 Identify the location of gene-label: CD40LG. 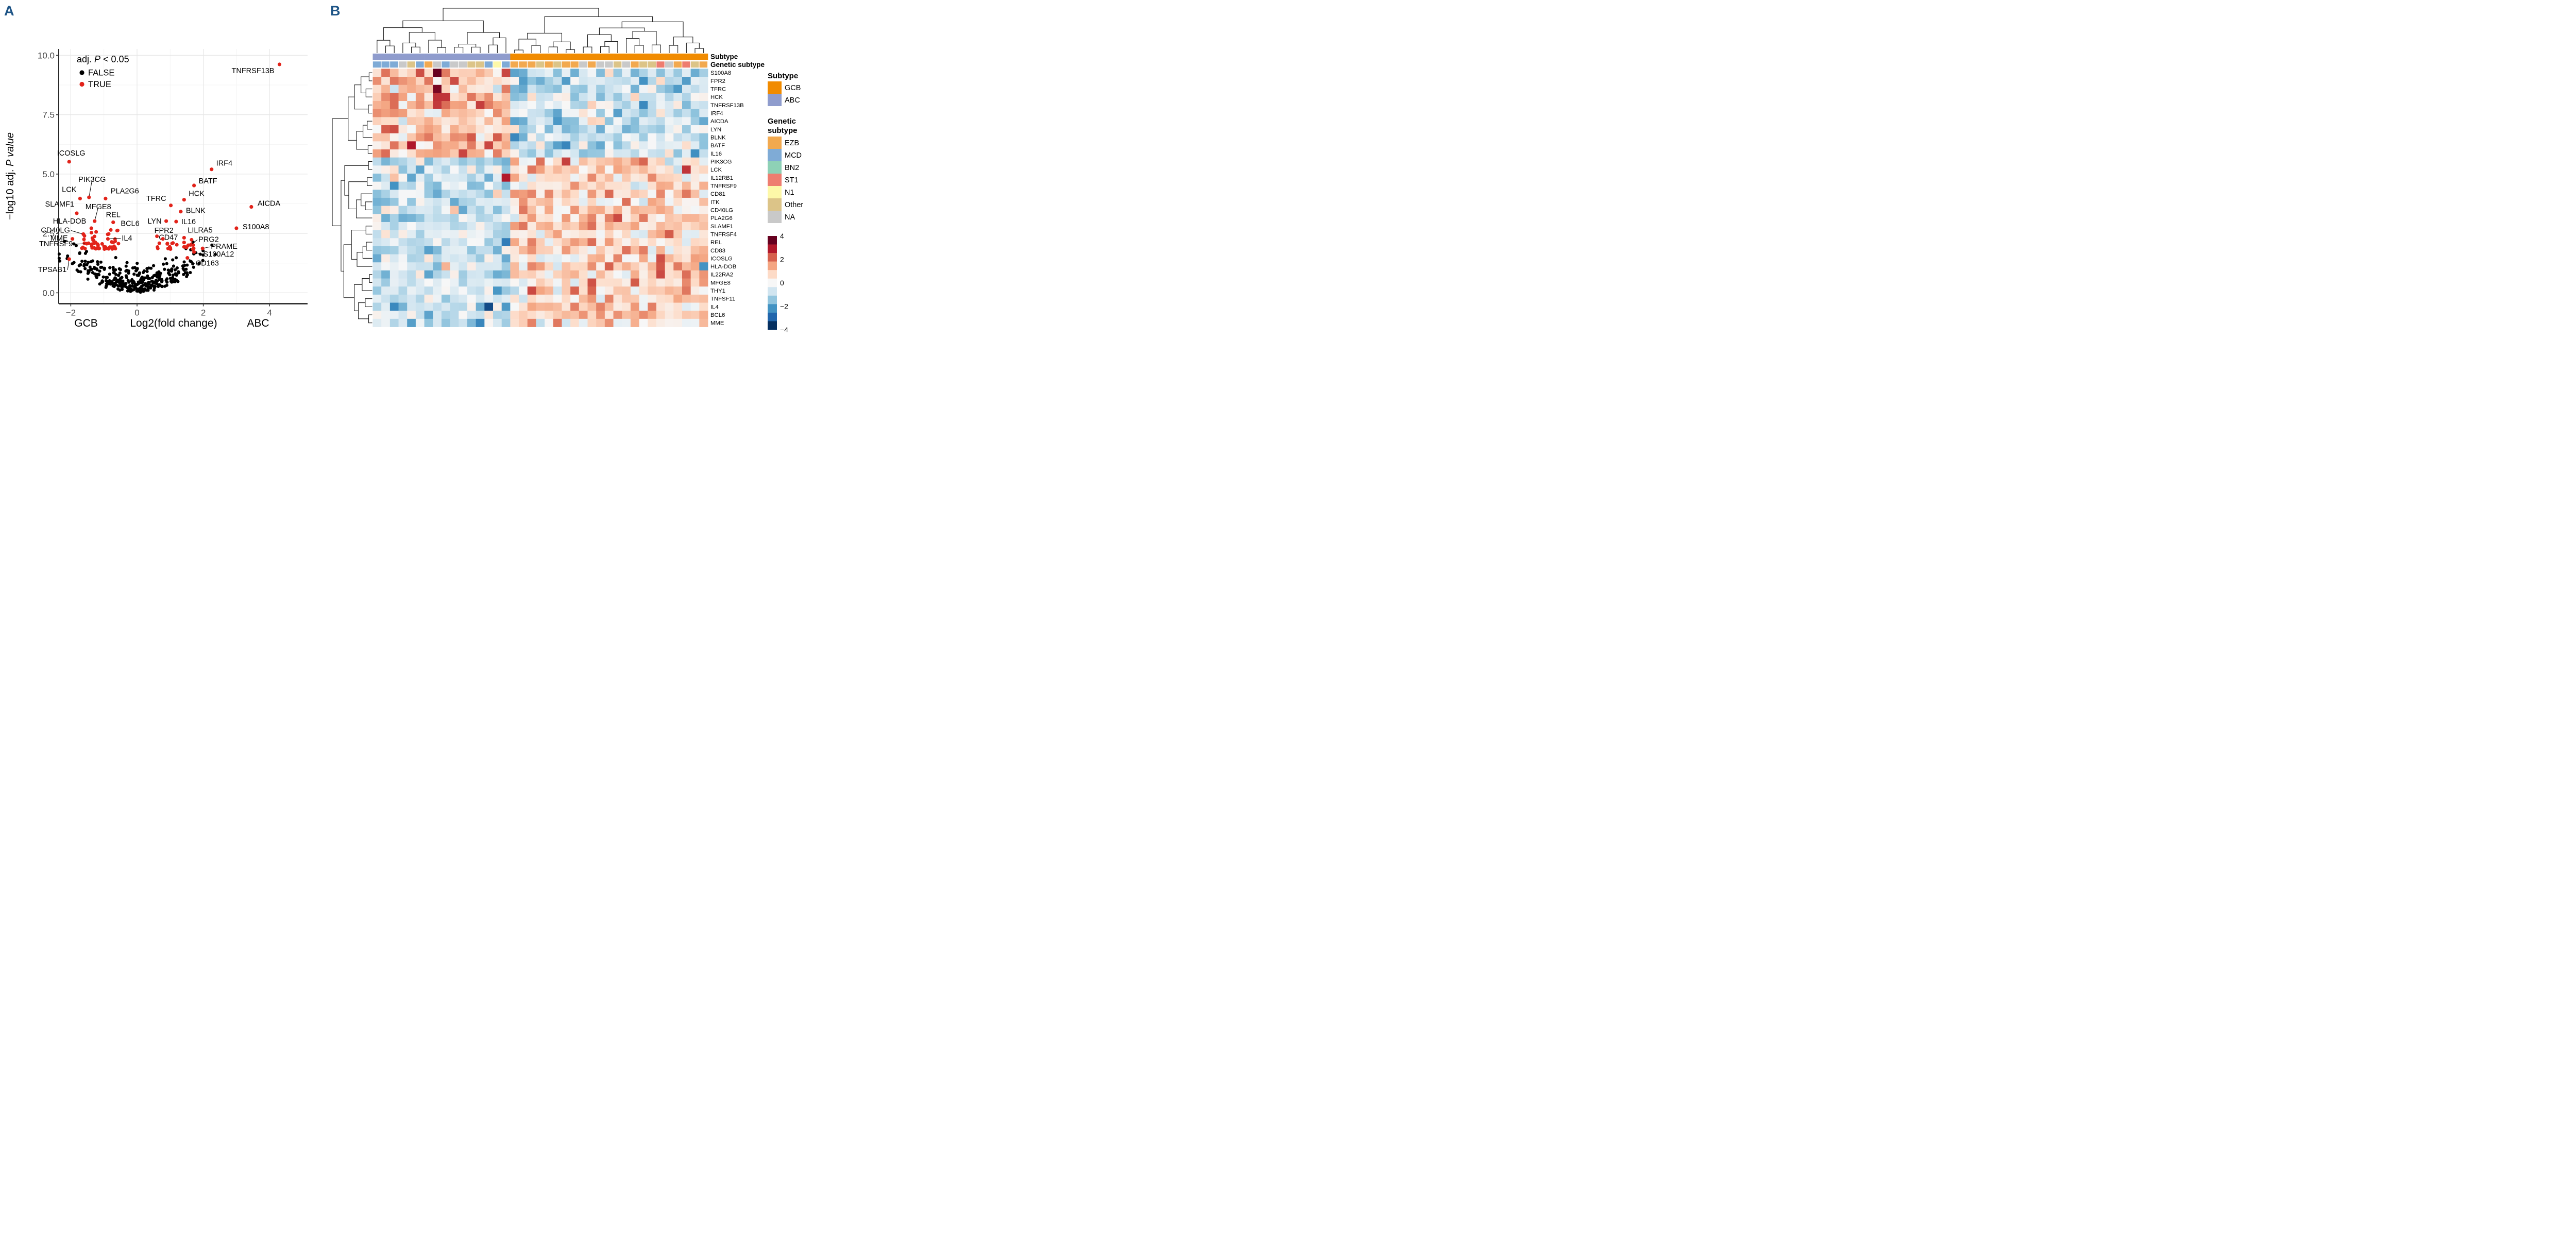
(55, 231).